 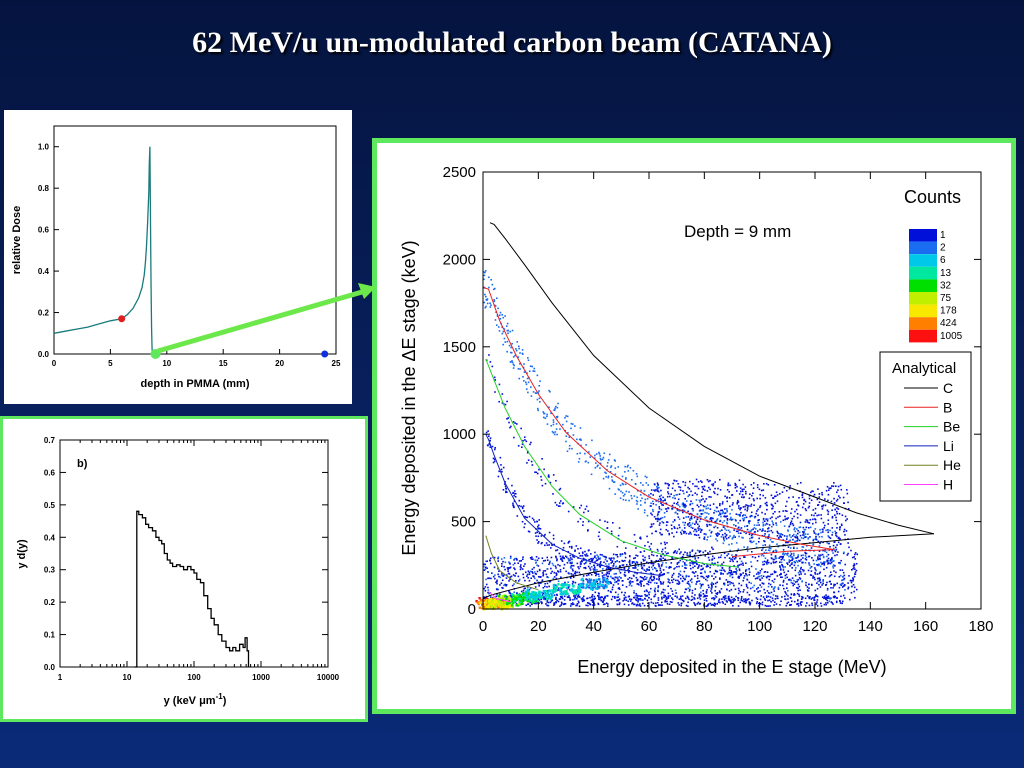 What do you see at coordinates (50, 602) in the screenshot?
I see `y-tick-label: 0.2` at bounding box center [50, 602].